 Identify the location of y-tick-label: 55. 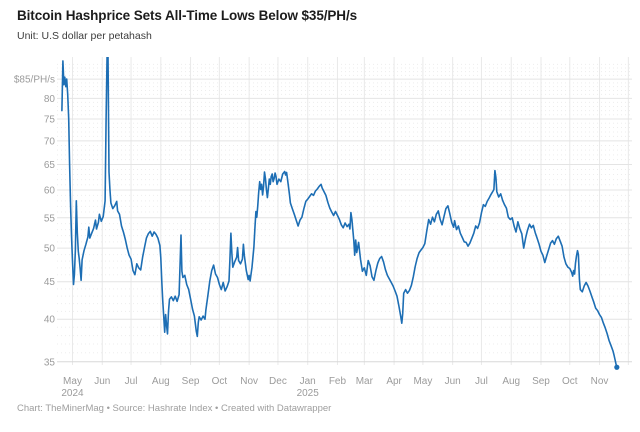
(50, 218).